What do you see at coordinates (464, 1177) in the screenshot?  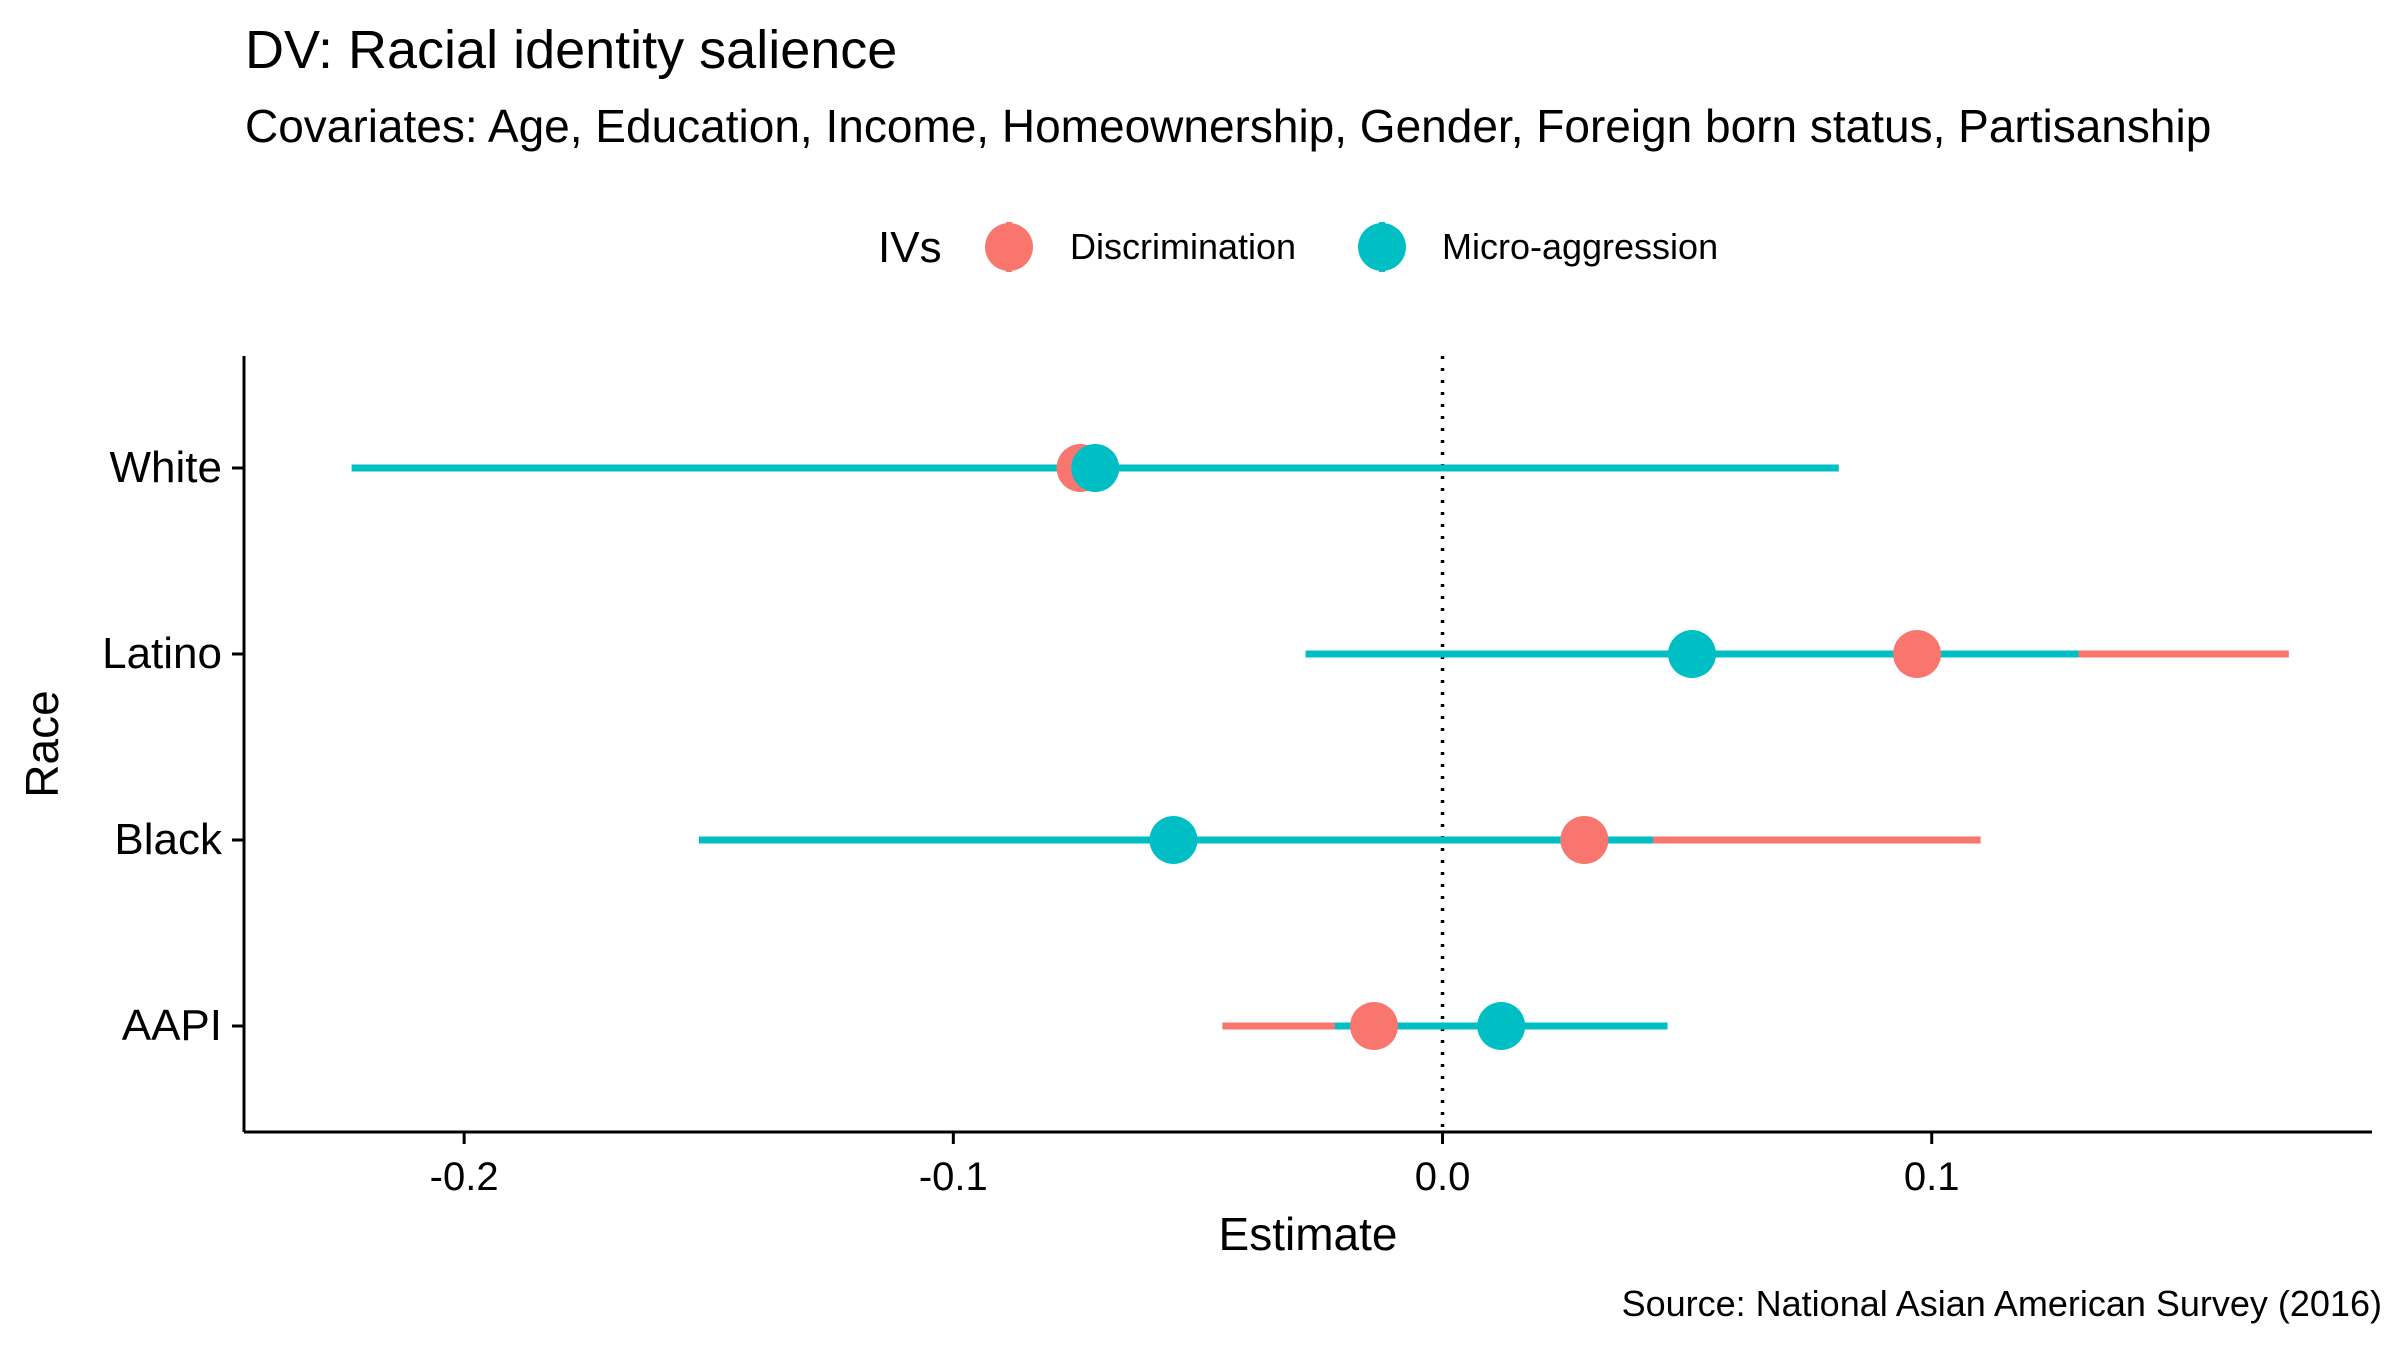 I see `x-tick-label: -0.2` at bounding box center [464, 1177].